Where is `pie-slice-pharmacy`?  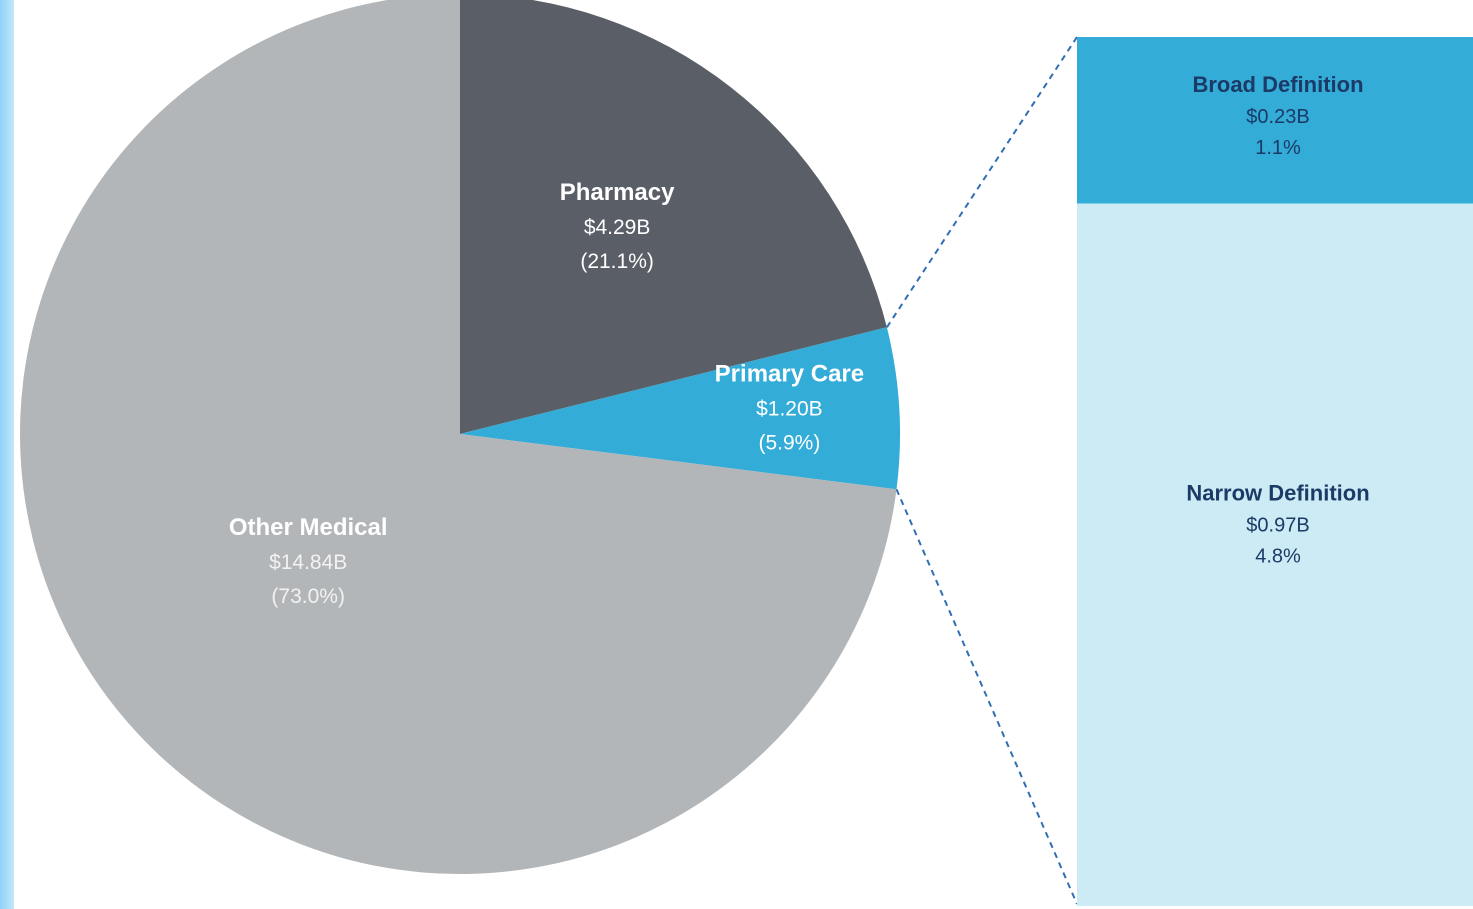
pie-slice-pharmacy is located at coordinates (673, 217).